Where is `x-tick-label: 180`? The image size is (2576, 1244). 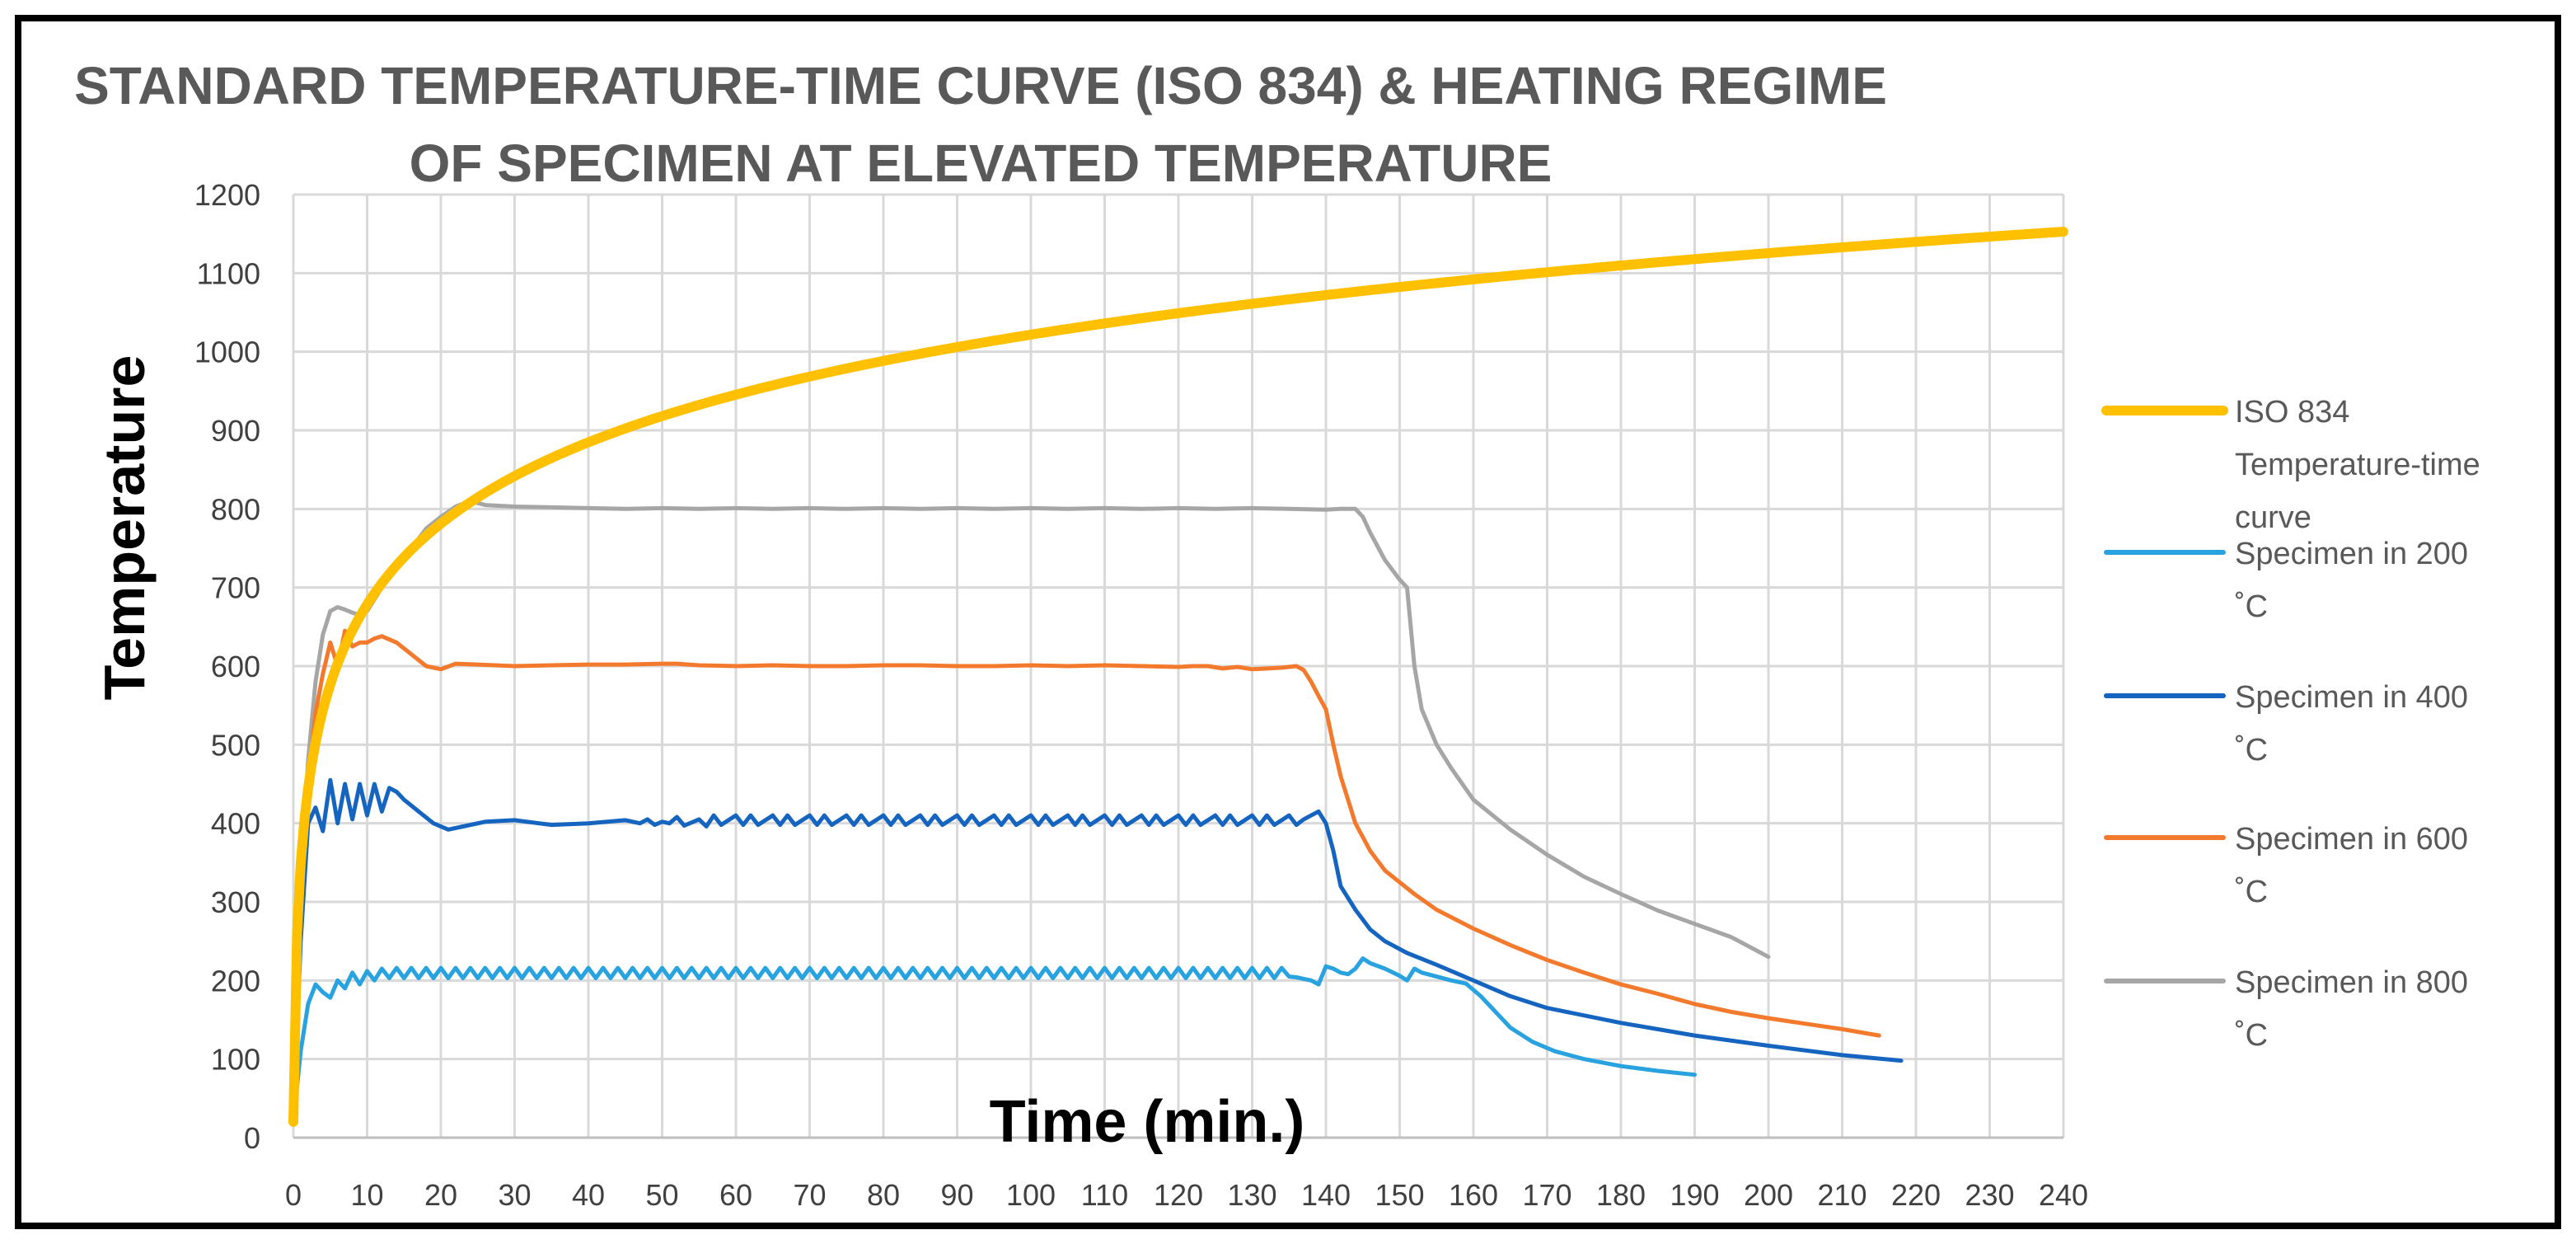 x-tick-label: 180 is located at coordinates (1621, 1195).